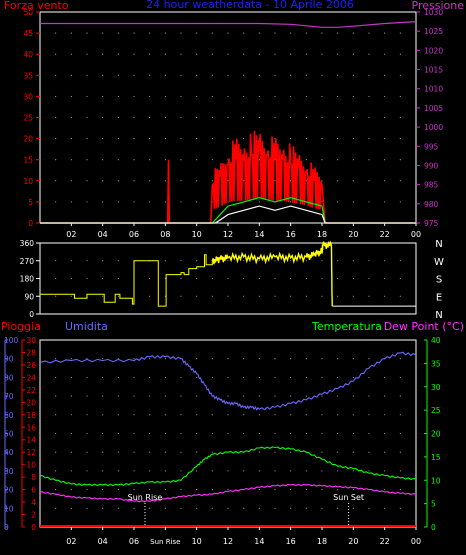  I want to click on wind-tick-label: 15, so click(28, 160).